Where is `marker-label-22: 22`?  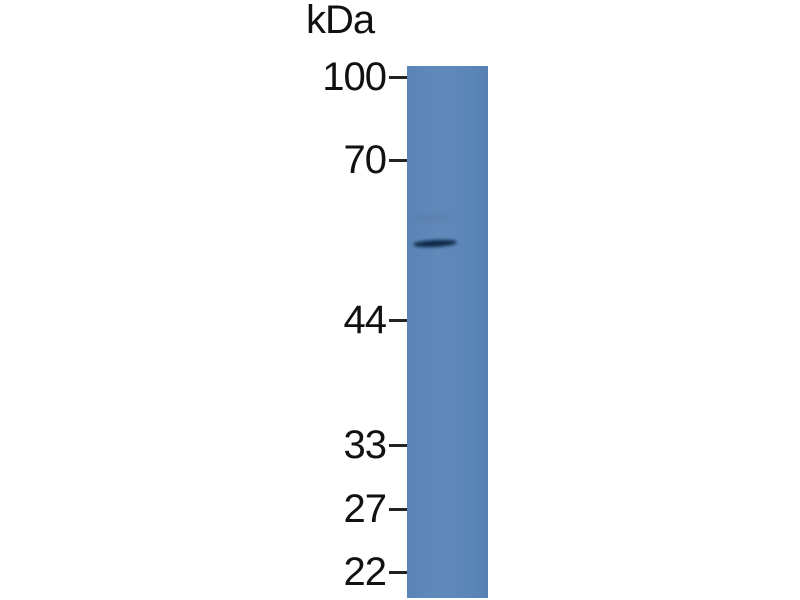
marker-label-22: 22 is located at coordinates (365, 572).